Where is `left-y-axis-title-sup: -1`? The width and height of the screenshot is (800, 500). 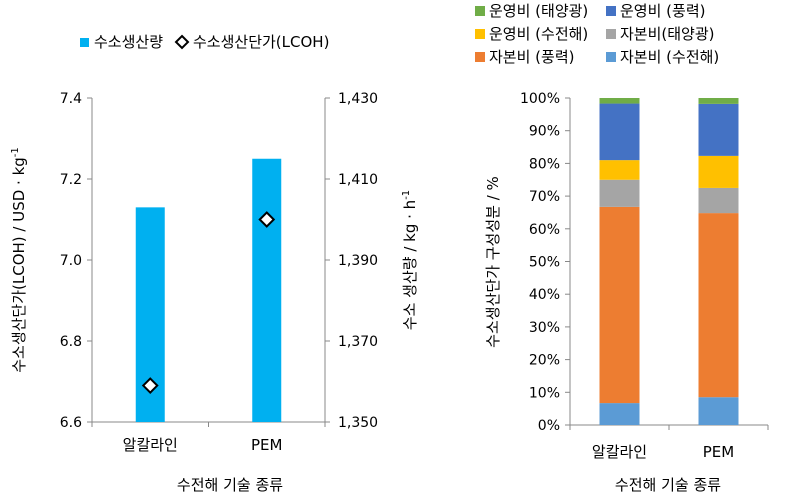
left-y-axis-title-sup: -1 is located at coordinates (15, 152).